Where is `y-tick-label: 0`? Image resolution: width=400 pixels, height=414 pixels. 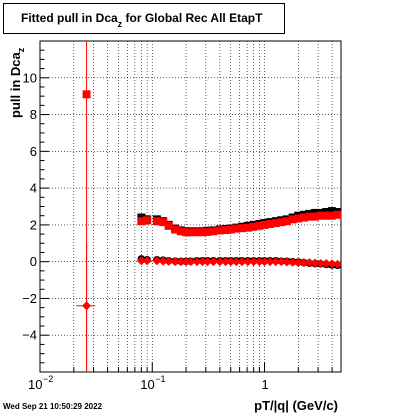 y-tick-label: 0 is located at coordinates (33, 261).